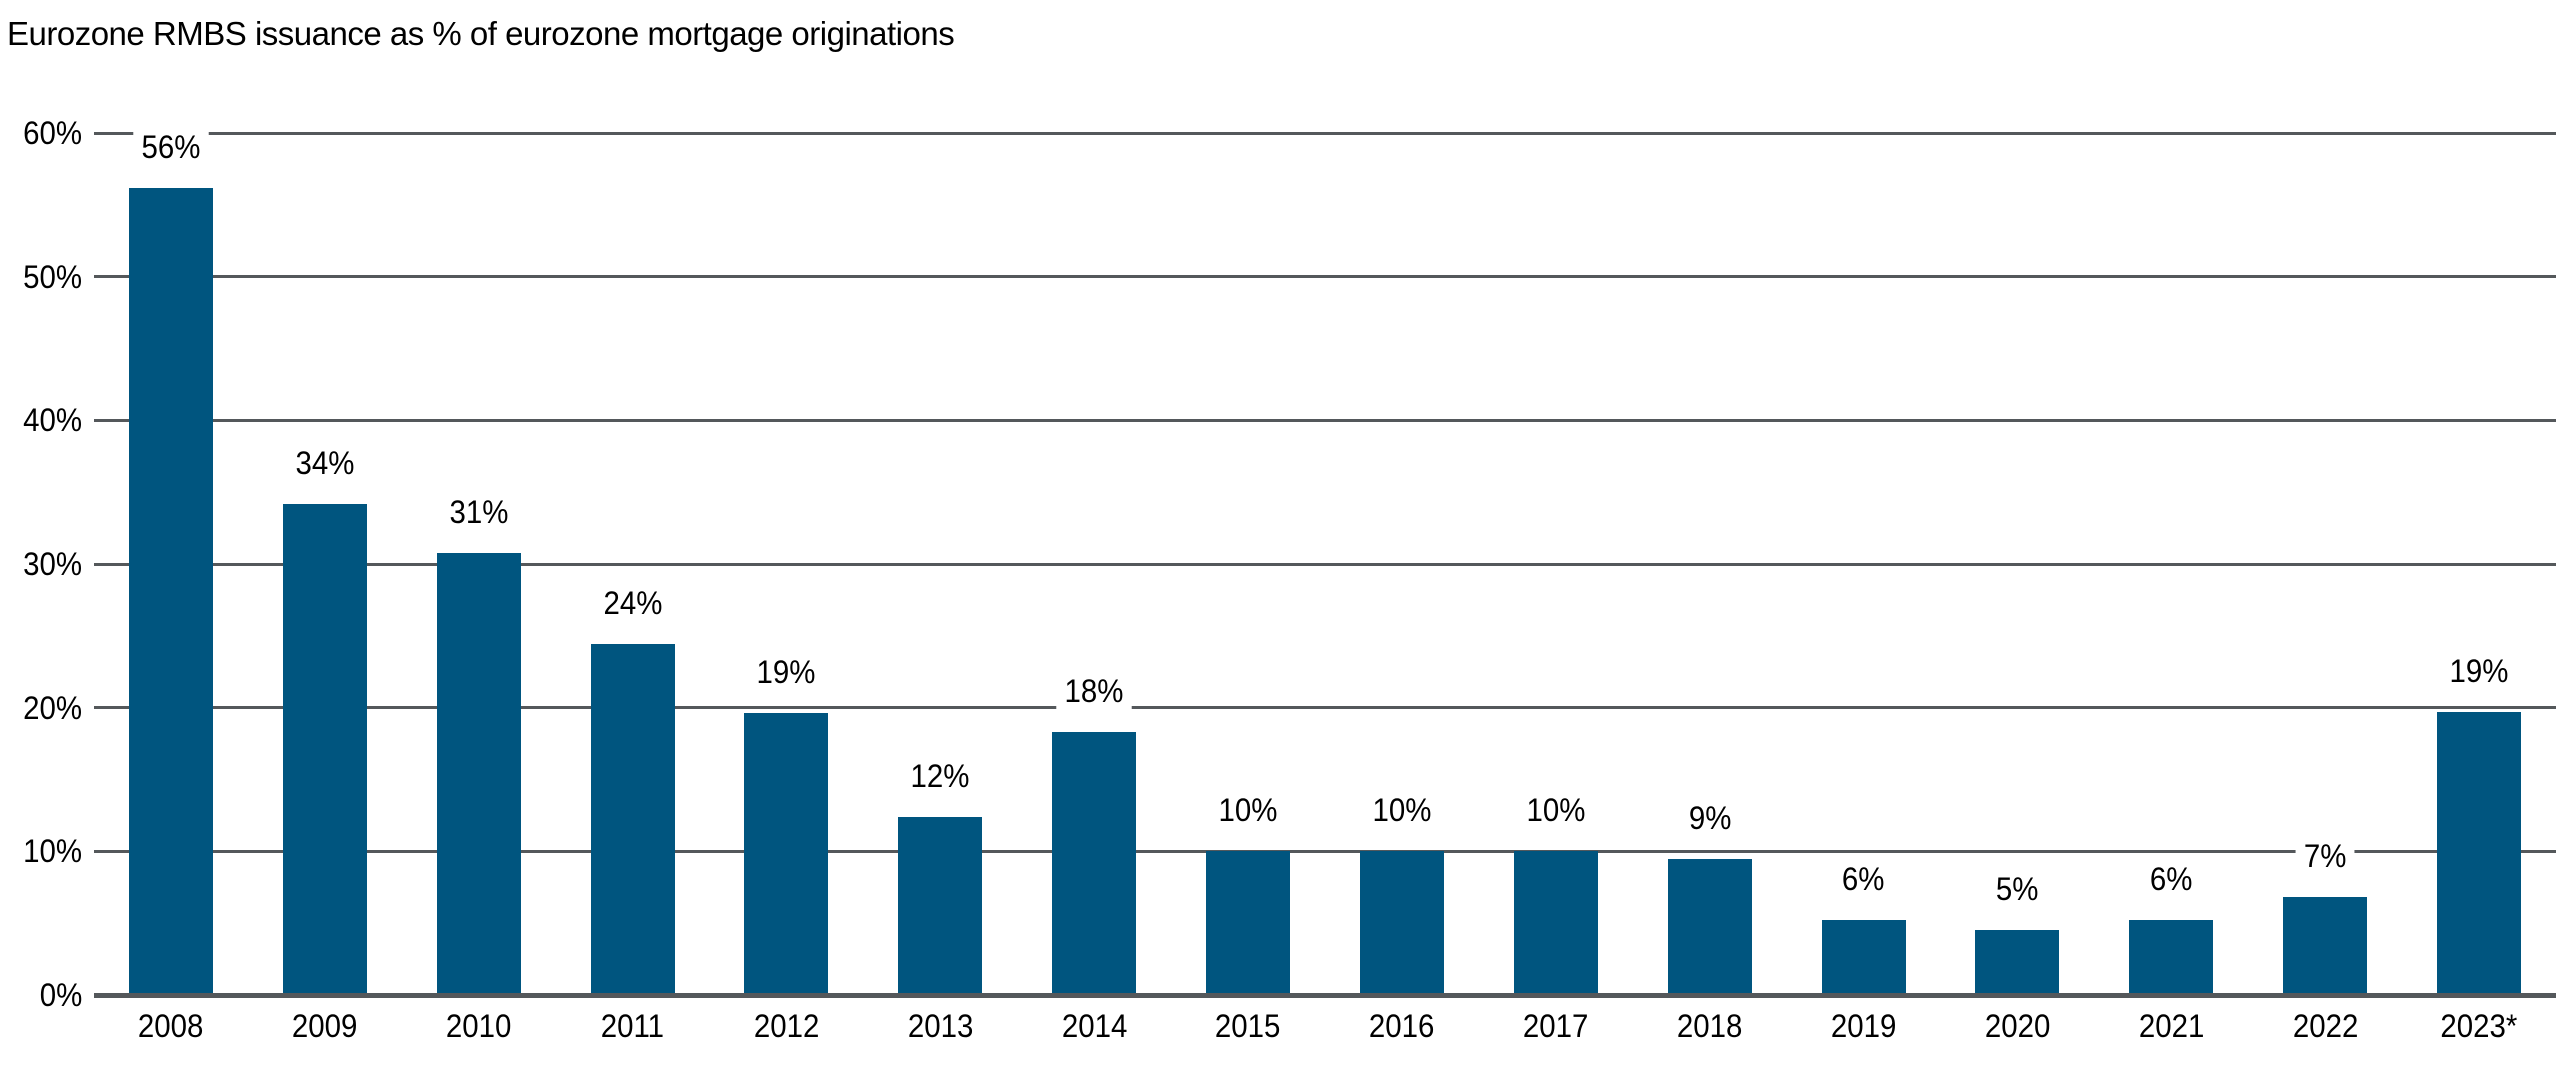  I want to click on bar-value-label-2018: 9%, so click(1710, 817).